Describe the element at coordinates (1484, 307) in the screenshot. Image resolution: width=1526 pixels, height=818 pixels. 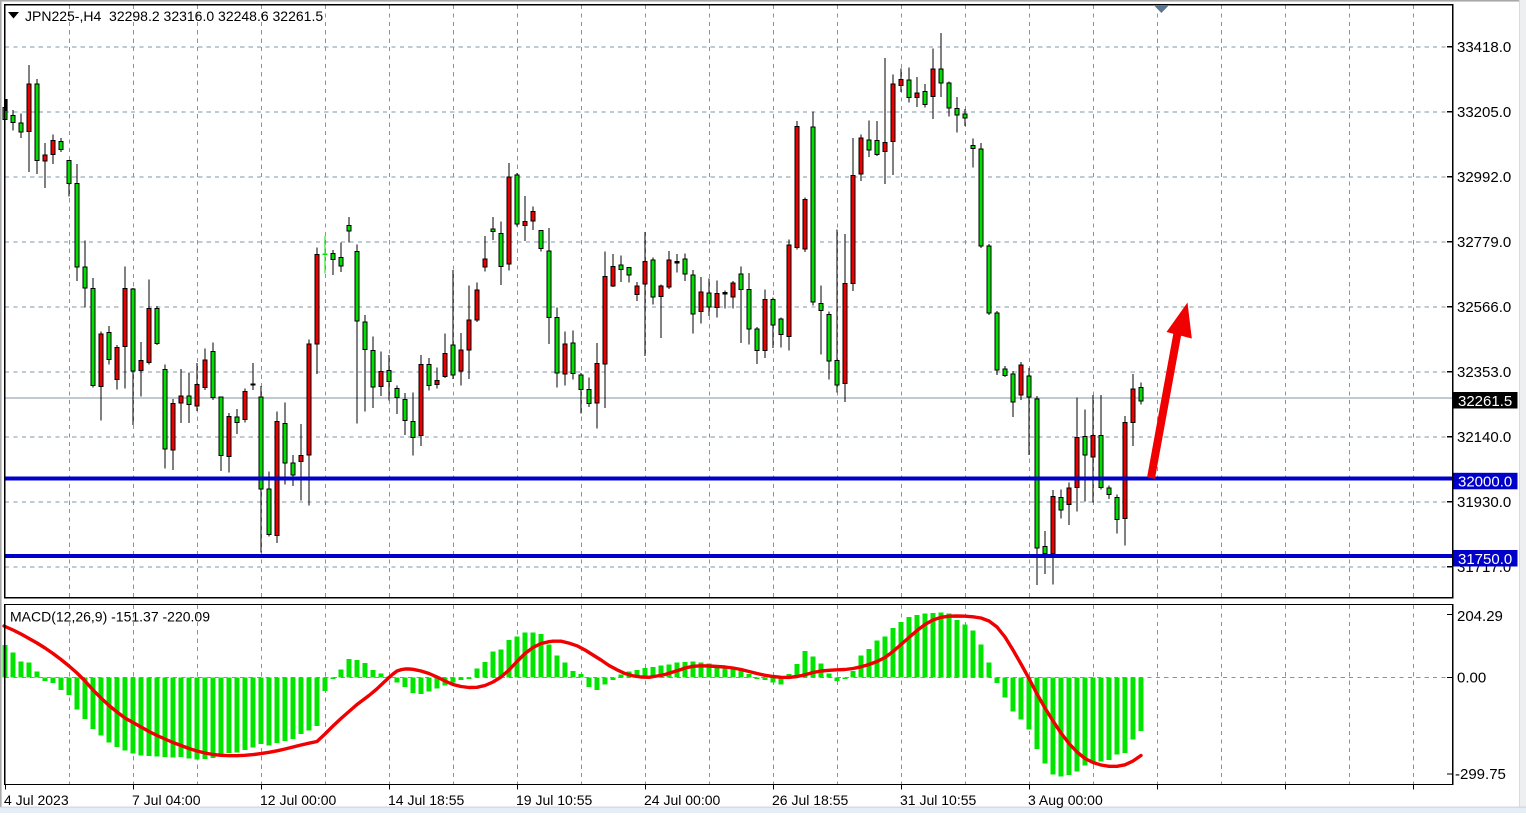
I see `svg-text: 32566.0` at that location.